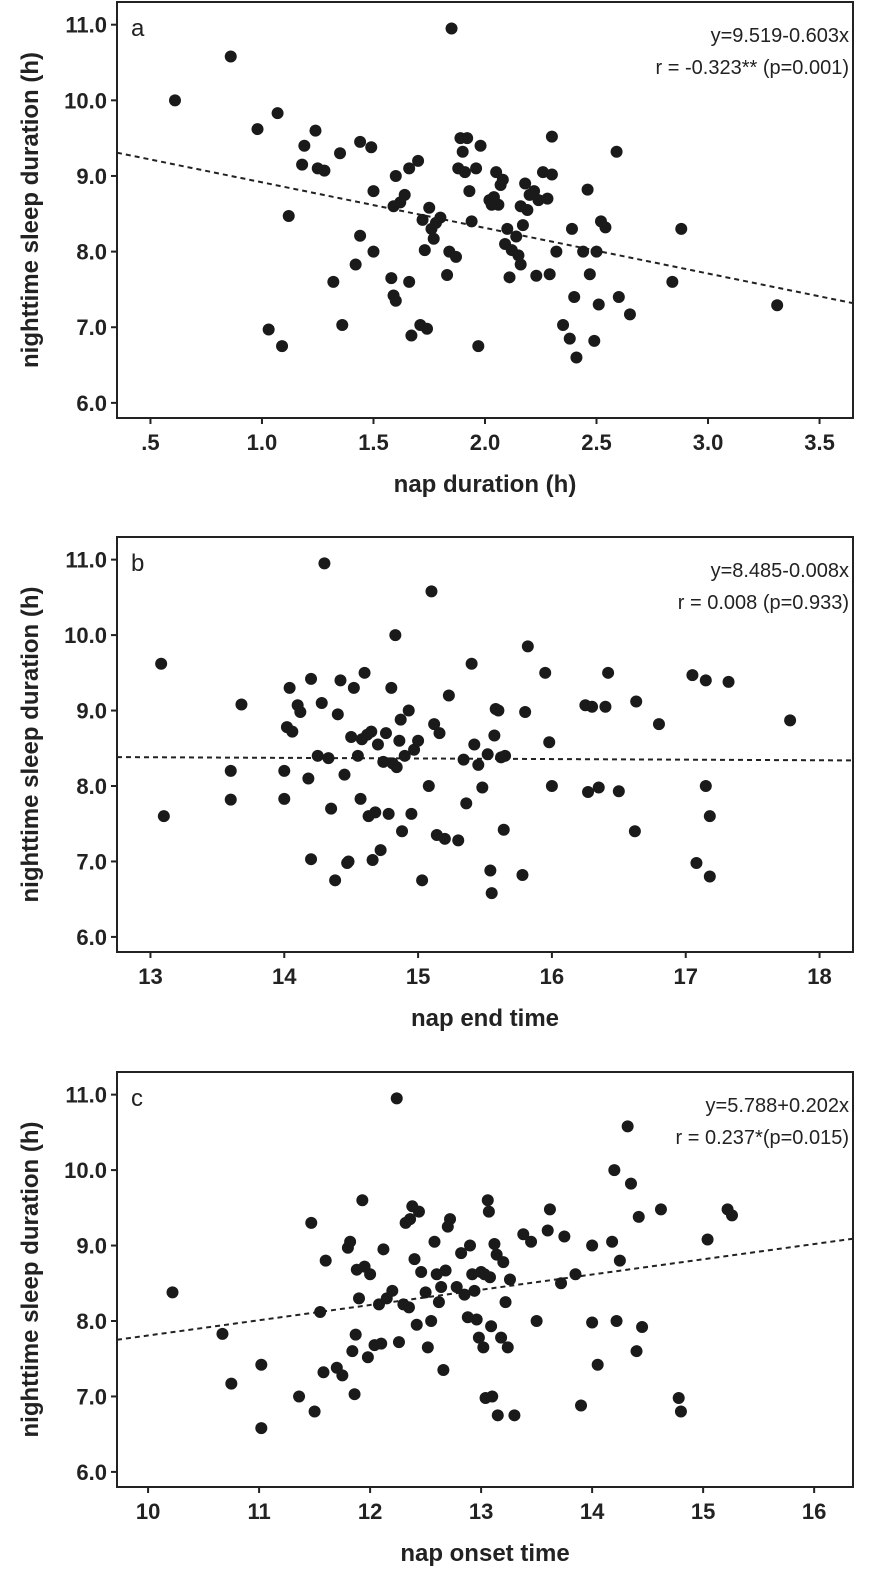  I want to click on regression-equation: y=8.485-0.008x, so click(780, 571).